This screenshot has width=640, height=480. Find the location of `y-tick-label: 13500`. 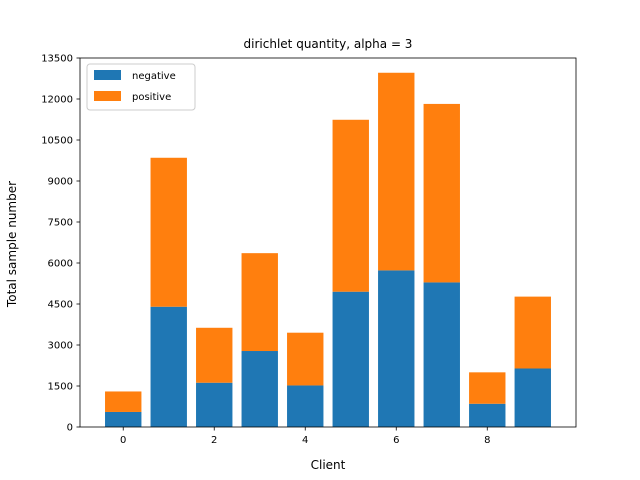

y-tick-label: 13500 is located at coordinates (57, 59).